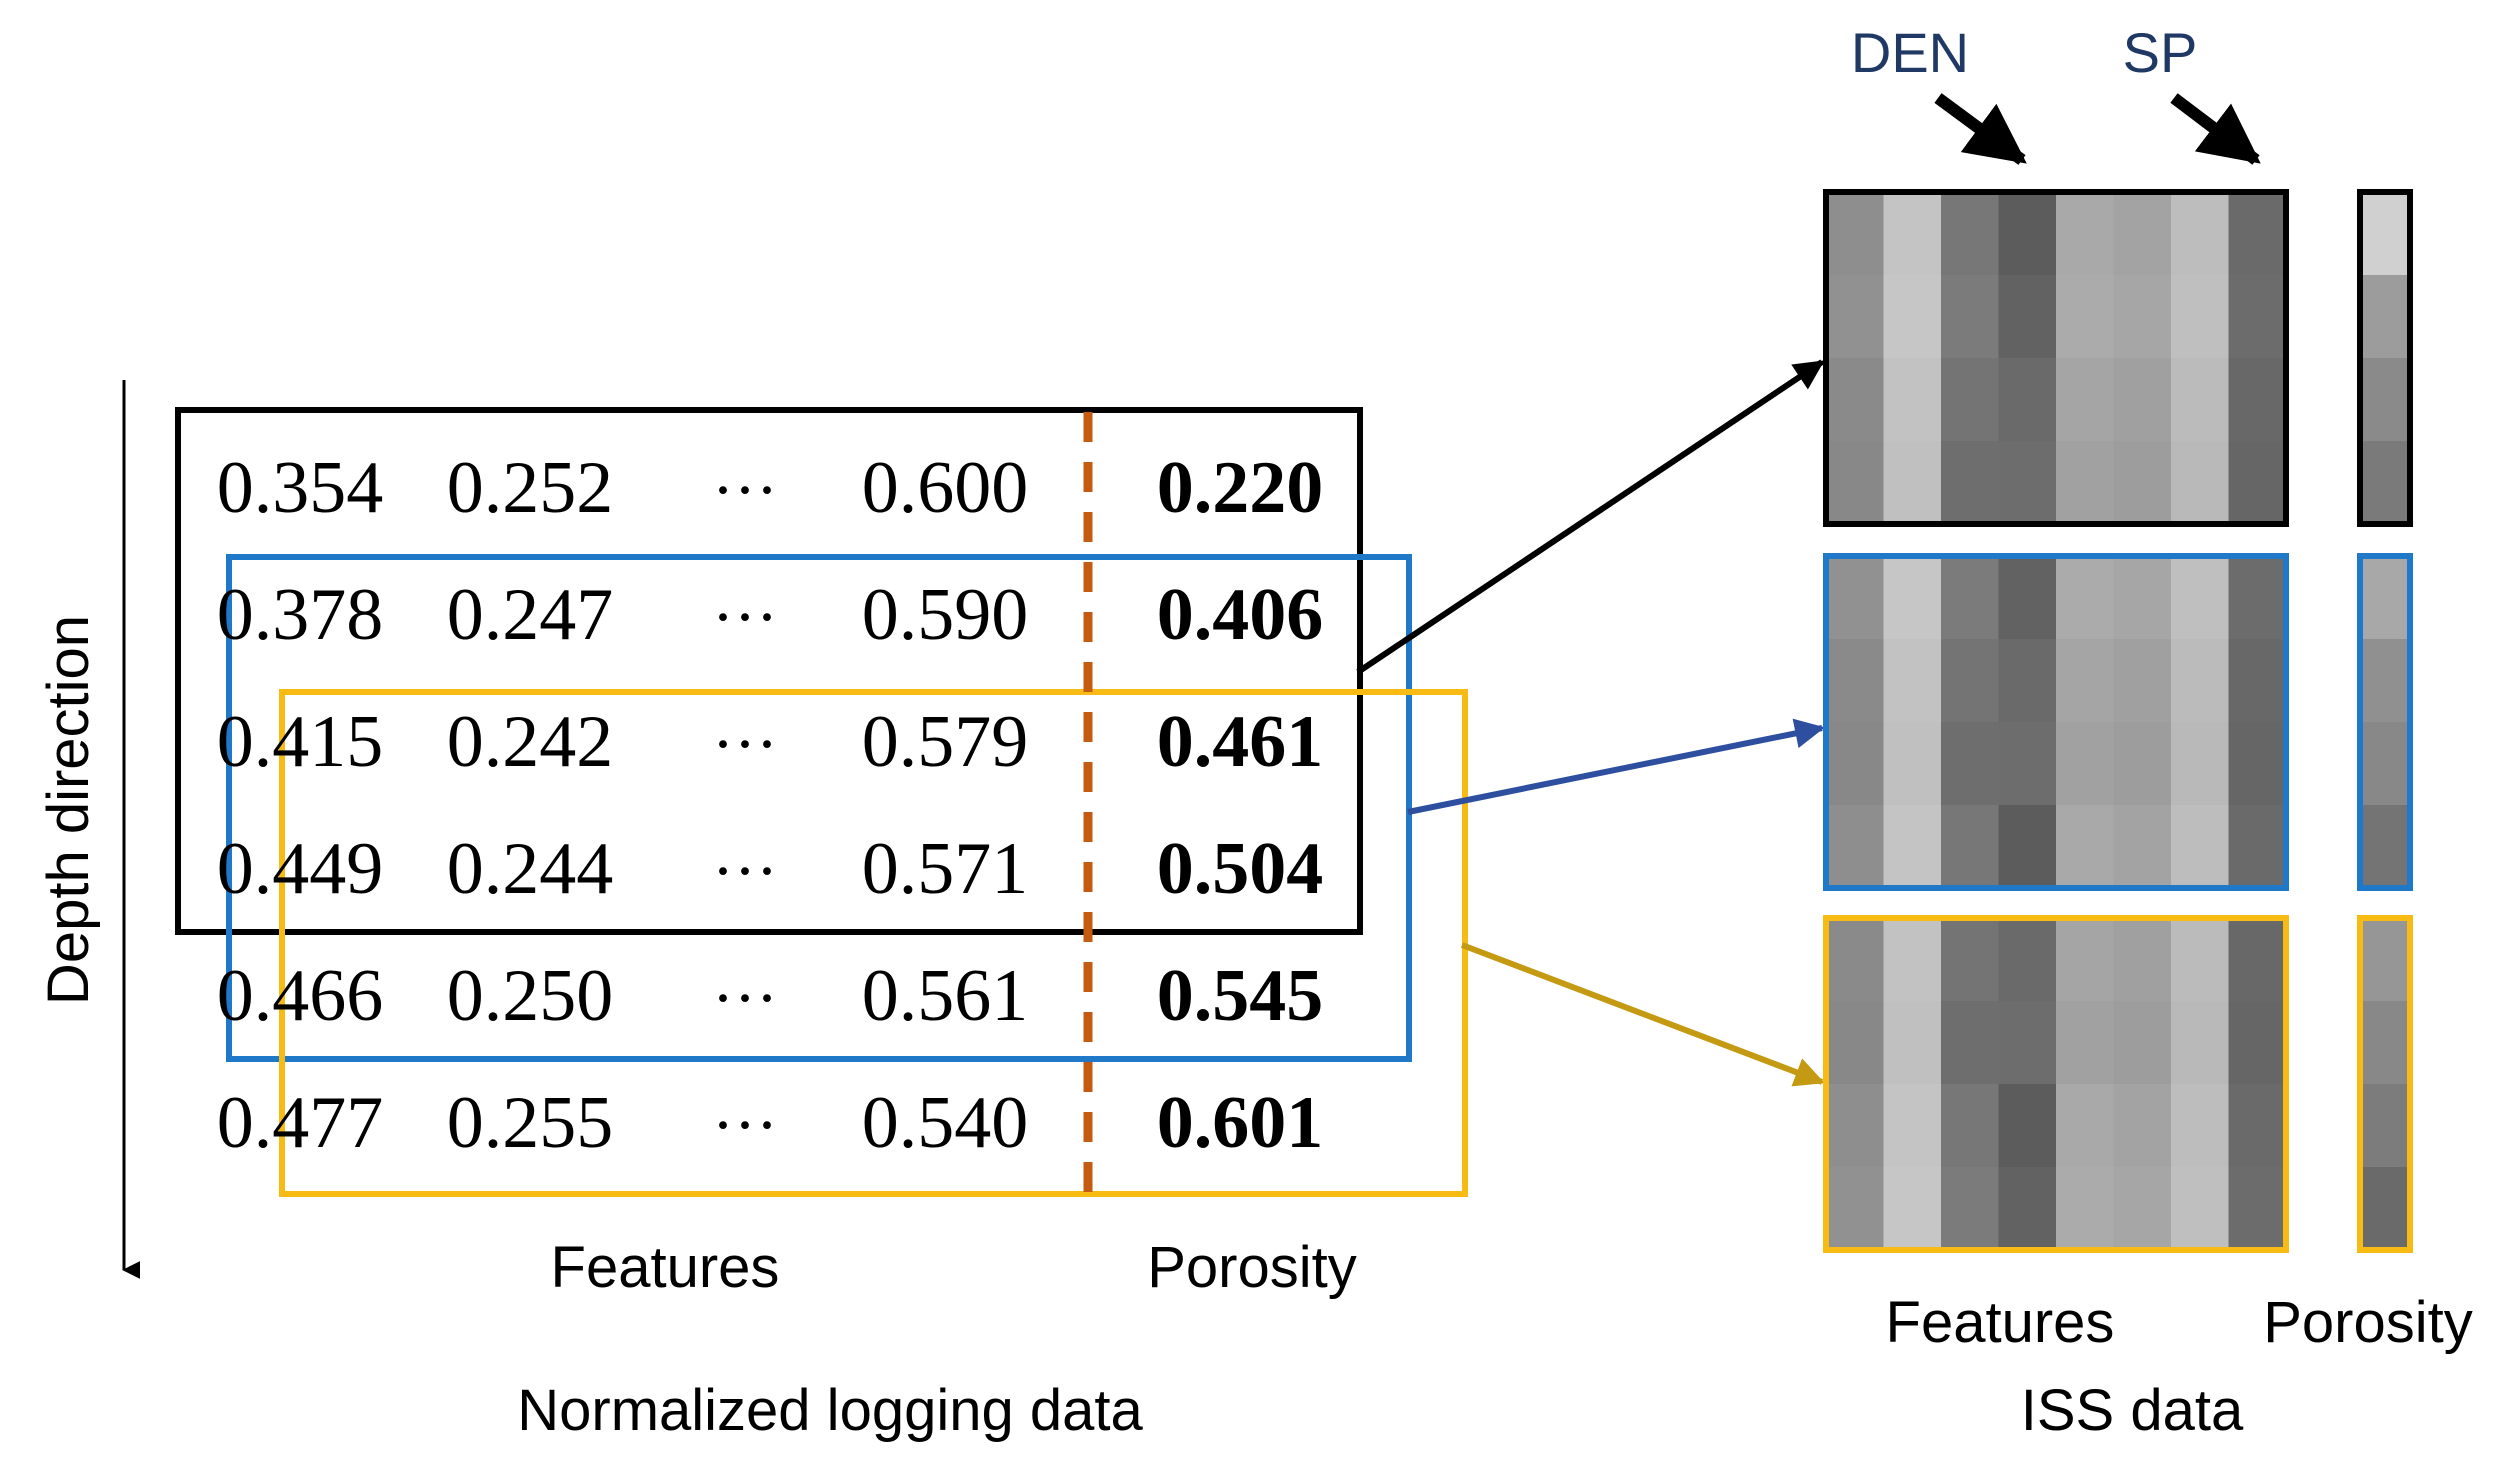  Describe the element at coordinates (2368, 1322) in the screenshot. I see `right-porosity-label: Porosity` at that location.